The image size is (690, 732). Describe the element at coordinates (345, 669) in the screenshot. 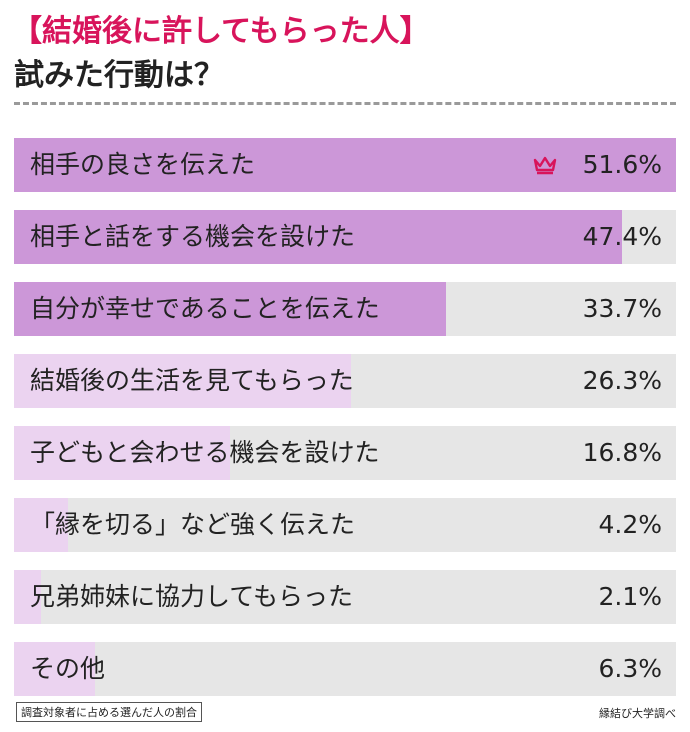

I see `bar-row: その他 6.3%` at that location.